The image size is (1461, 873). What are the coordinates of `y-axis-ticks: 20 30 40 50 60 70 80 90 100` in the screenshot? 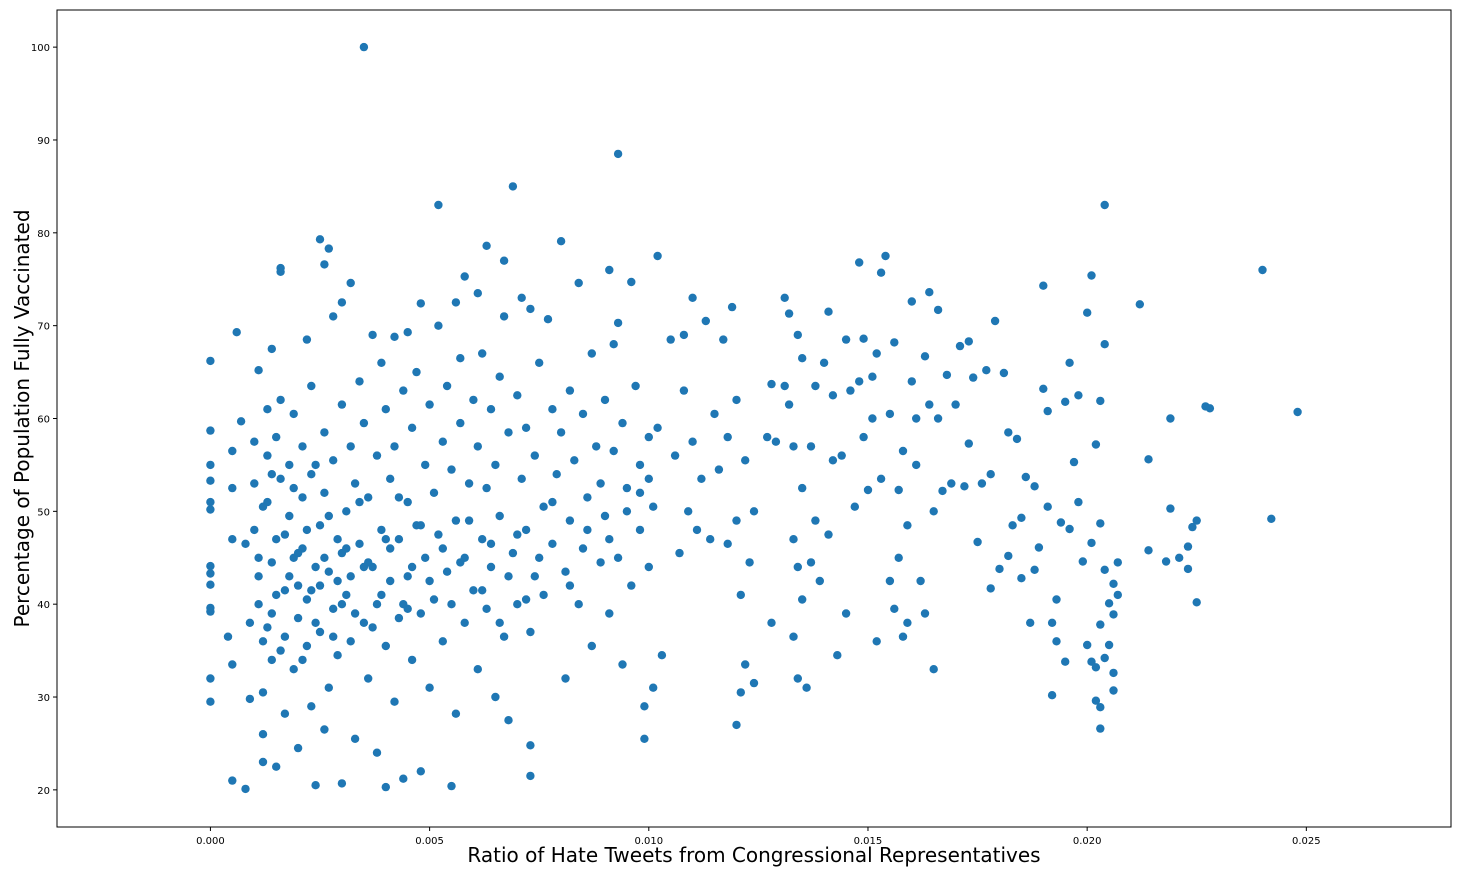 It's located at (44, 420).